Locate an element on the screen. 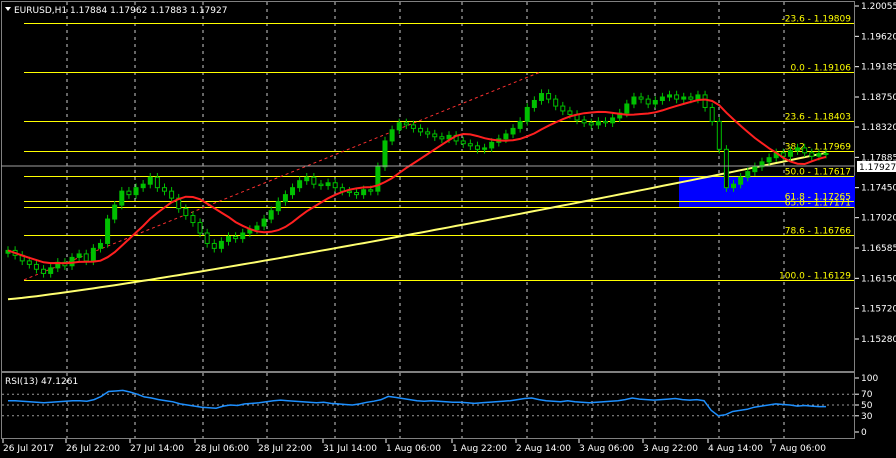 The width and height of the screenshot is (896, 458). time-tick-label: 2 Aug 14:00 is located at coordinates (543, 449).